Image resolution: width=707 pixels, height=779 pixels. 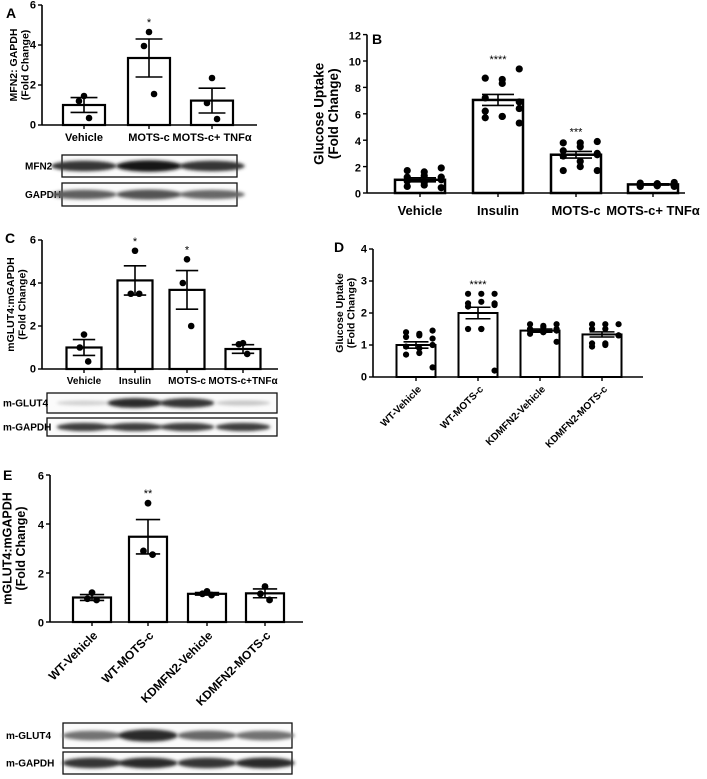 I want to click on bar-kdmfn2-vehicle, so click(x=207, y=608).